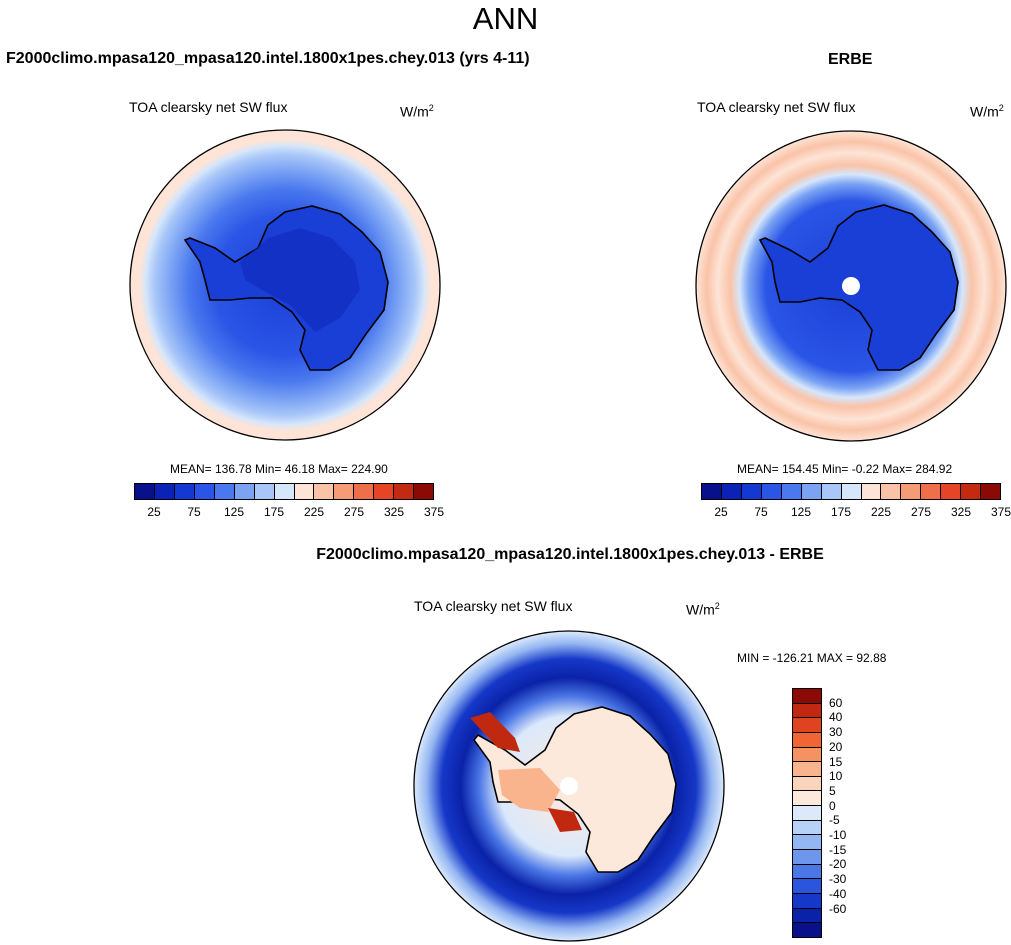 The image size is (1011, 945). I want to click on left-units-label: W/m2, so click(417, 111).